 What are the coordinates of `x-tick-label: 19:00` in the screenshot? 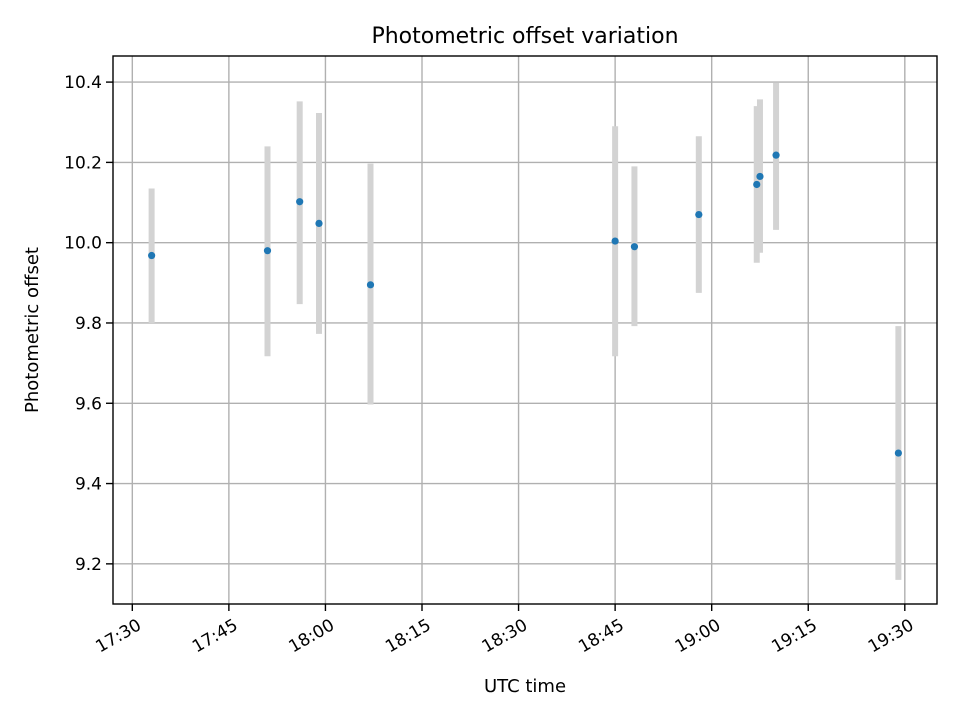 It's located at (698, 636).